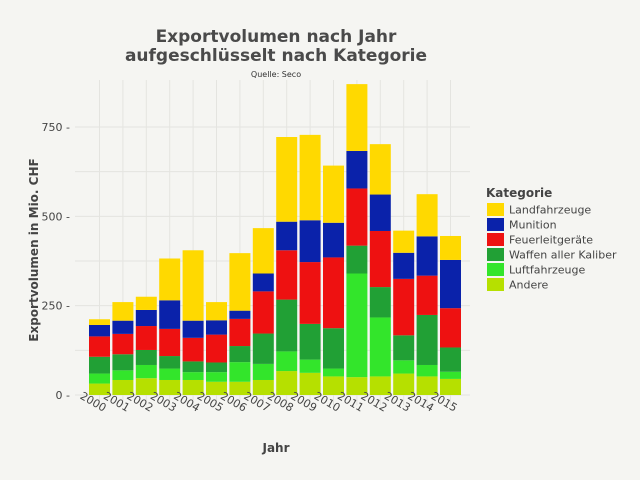 The height and width of the screenshot is (480, 640). What do you see at coordinates (550, 210) in the screenshot?
I see `legend-label: Landfahrzeuge` at bounding box center [550, 210].